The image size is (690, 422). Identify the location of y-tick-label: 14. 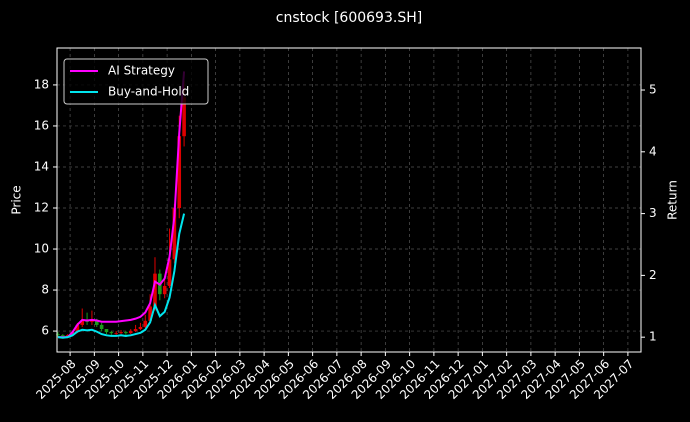
(41, 166).